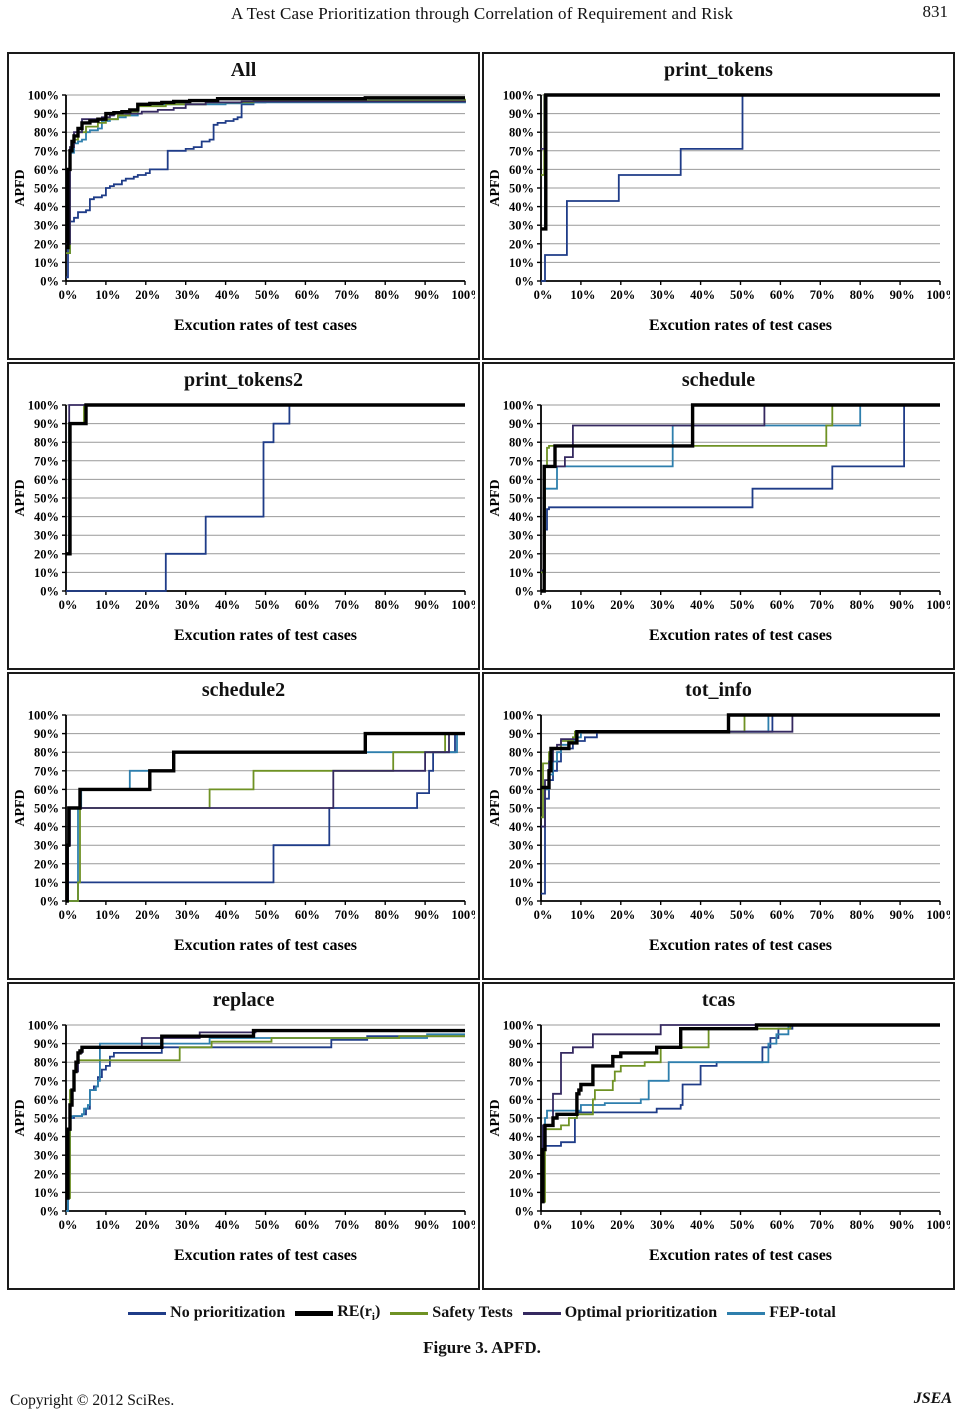 This screenshot has width=964, height=1416. Describe the element at coordinates (265, 817) in the screenshot. I see `series-line-safety_tests` at that location.